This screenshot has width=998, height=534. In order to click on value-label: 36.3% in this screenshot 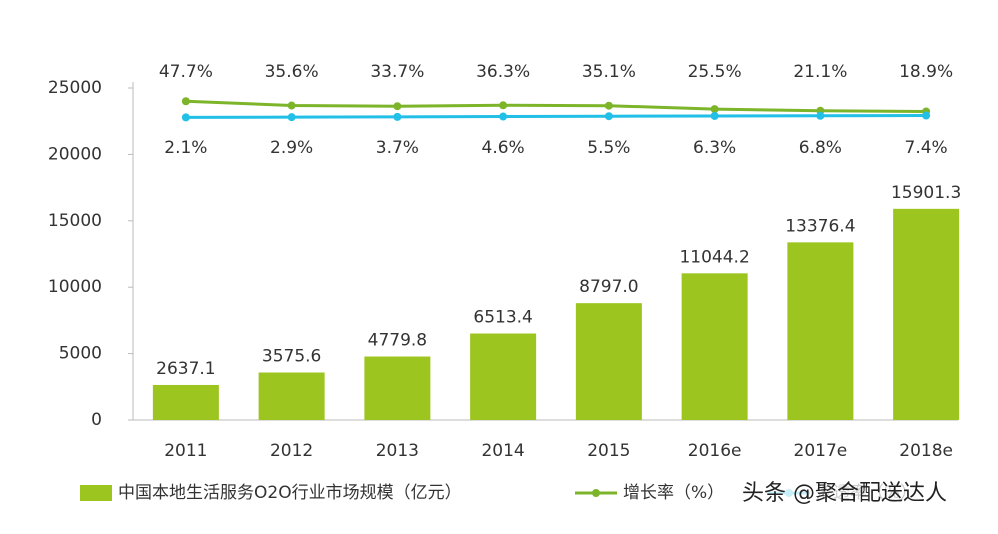, I will do `click(503, 72)`.